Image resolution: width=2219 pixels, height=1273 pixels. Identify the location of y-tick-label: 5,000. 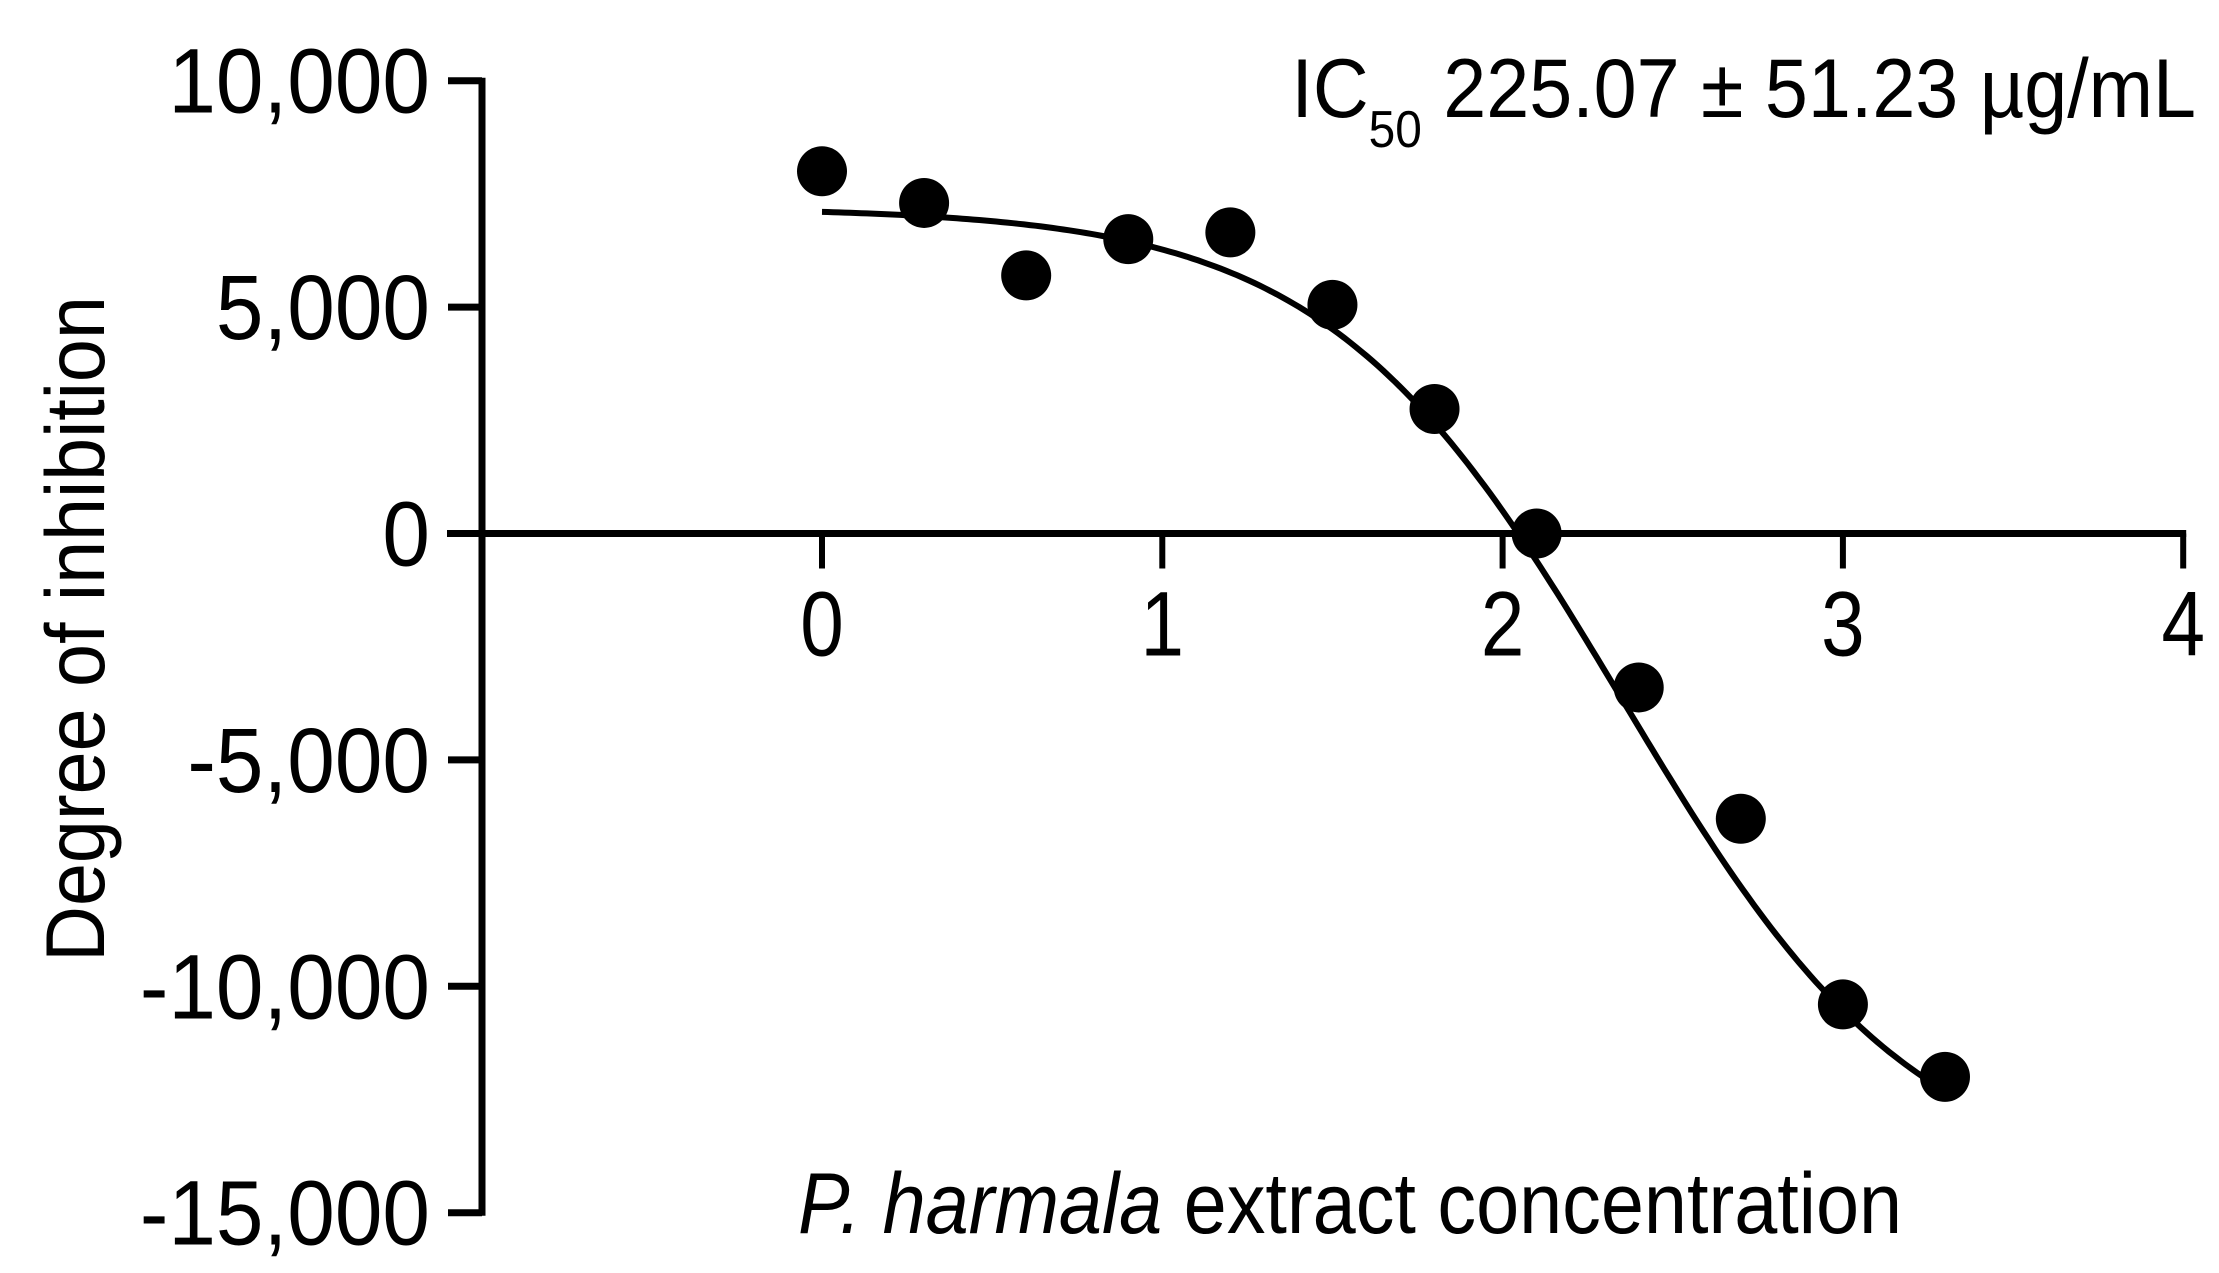
(323, 307).